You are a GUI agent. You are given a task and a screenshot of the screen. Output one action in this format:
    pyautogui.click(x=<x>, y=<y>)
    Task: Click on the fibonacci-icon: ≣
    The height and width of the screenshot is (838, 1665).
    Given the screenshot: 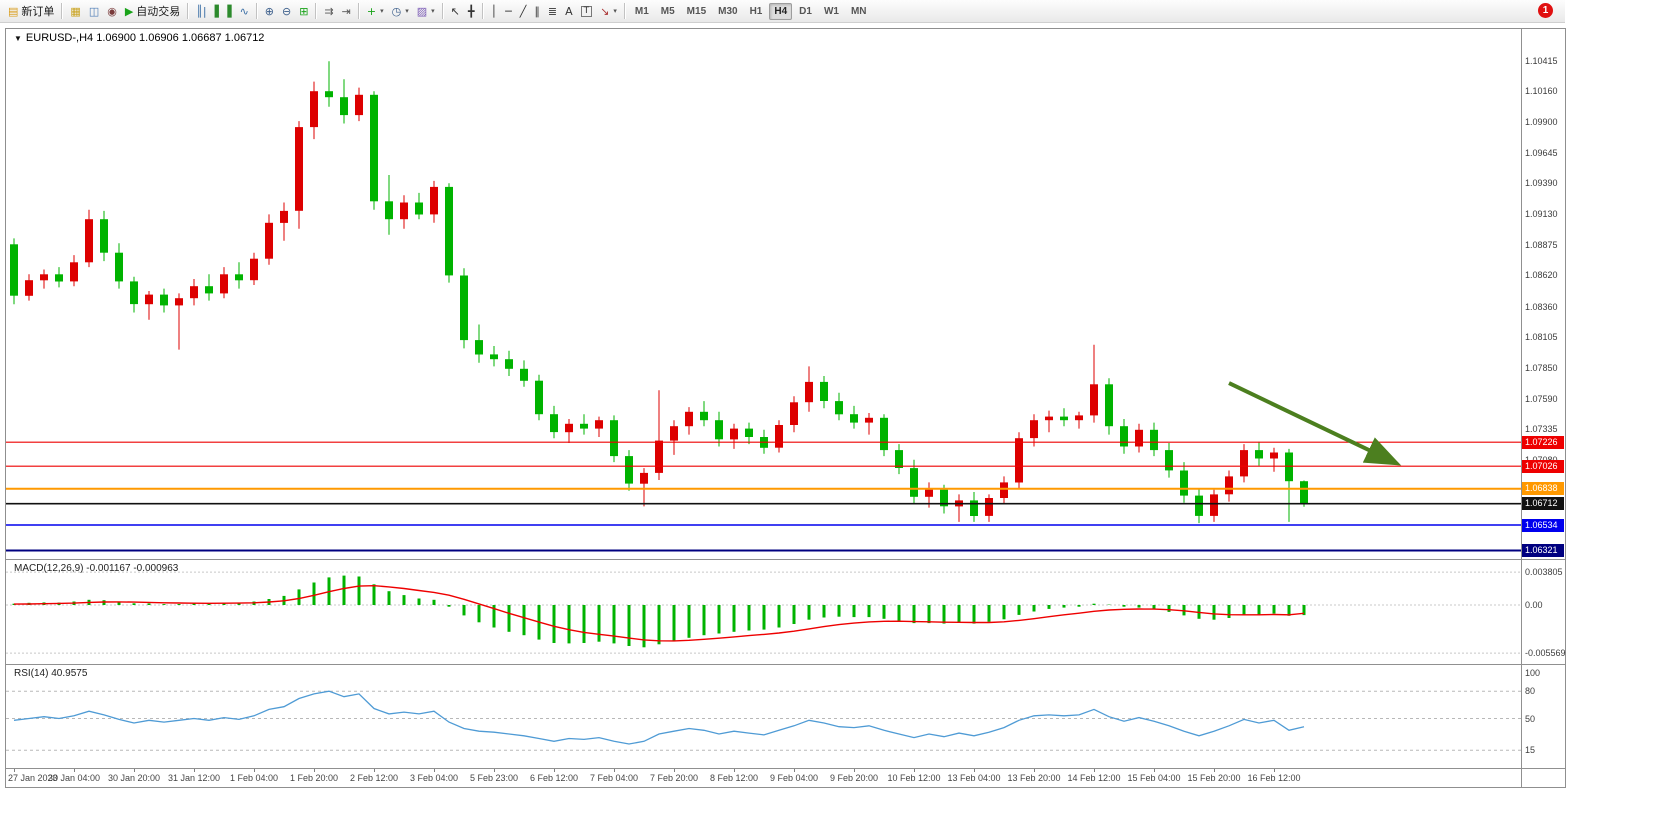 What is the action you would take?
    pyautogui.click(x=552, y=11)
    